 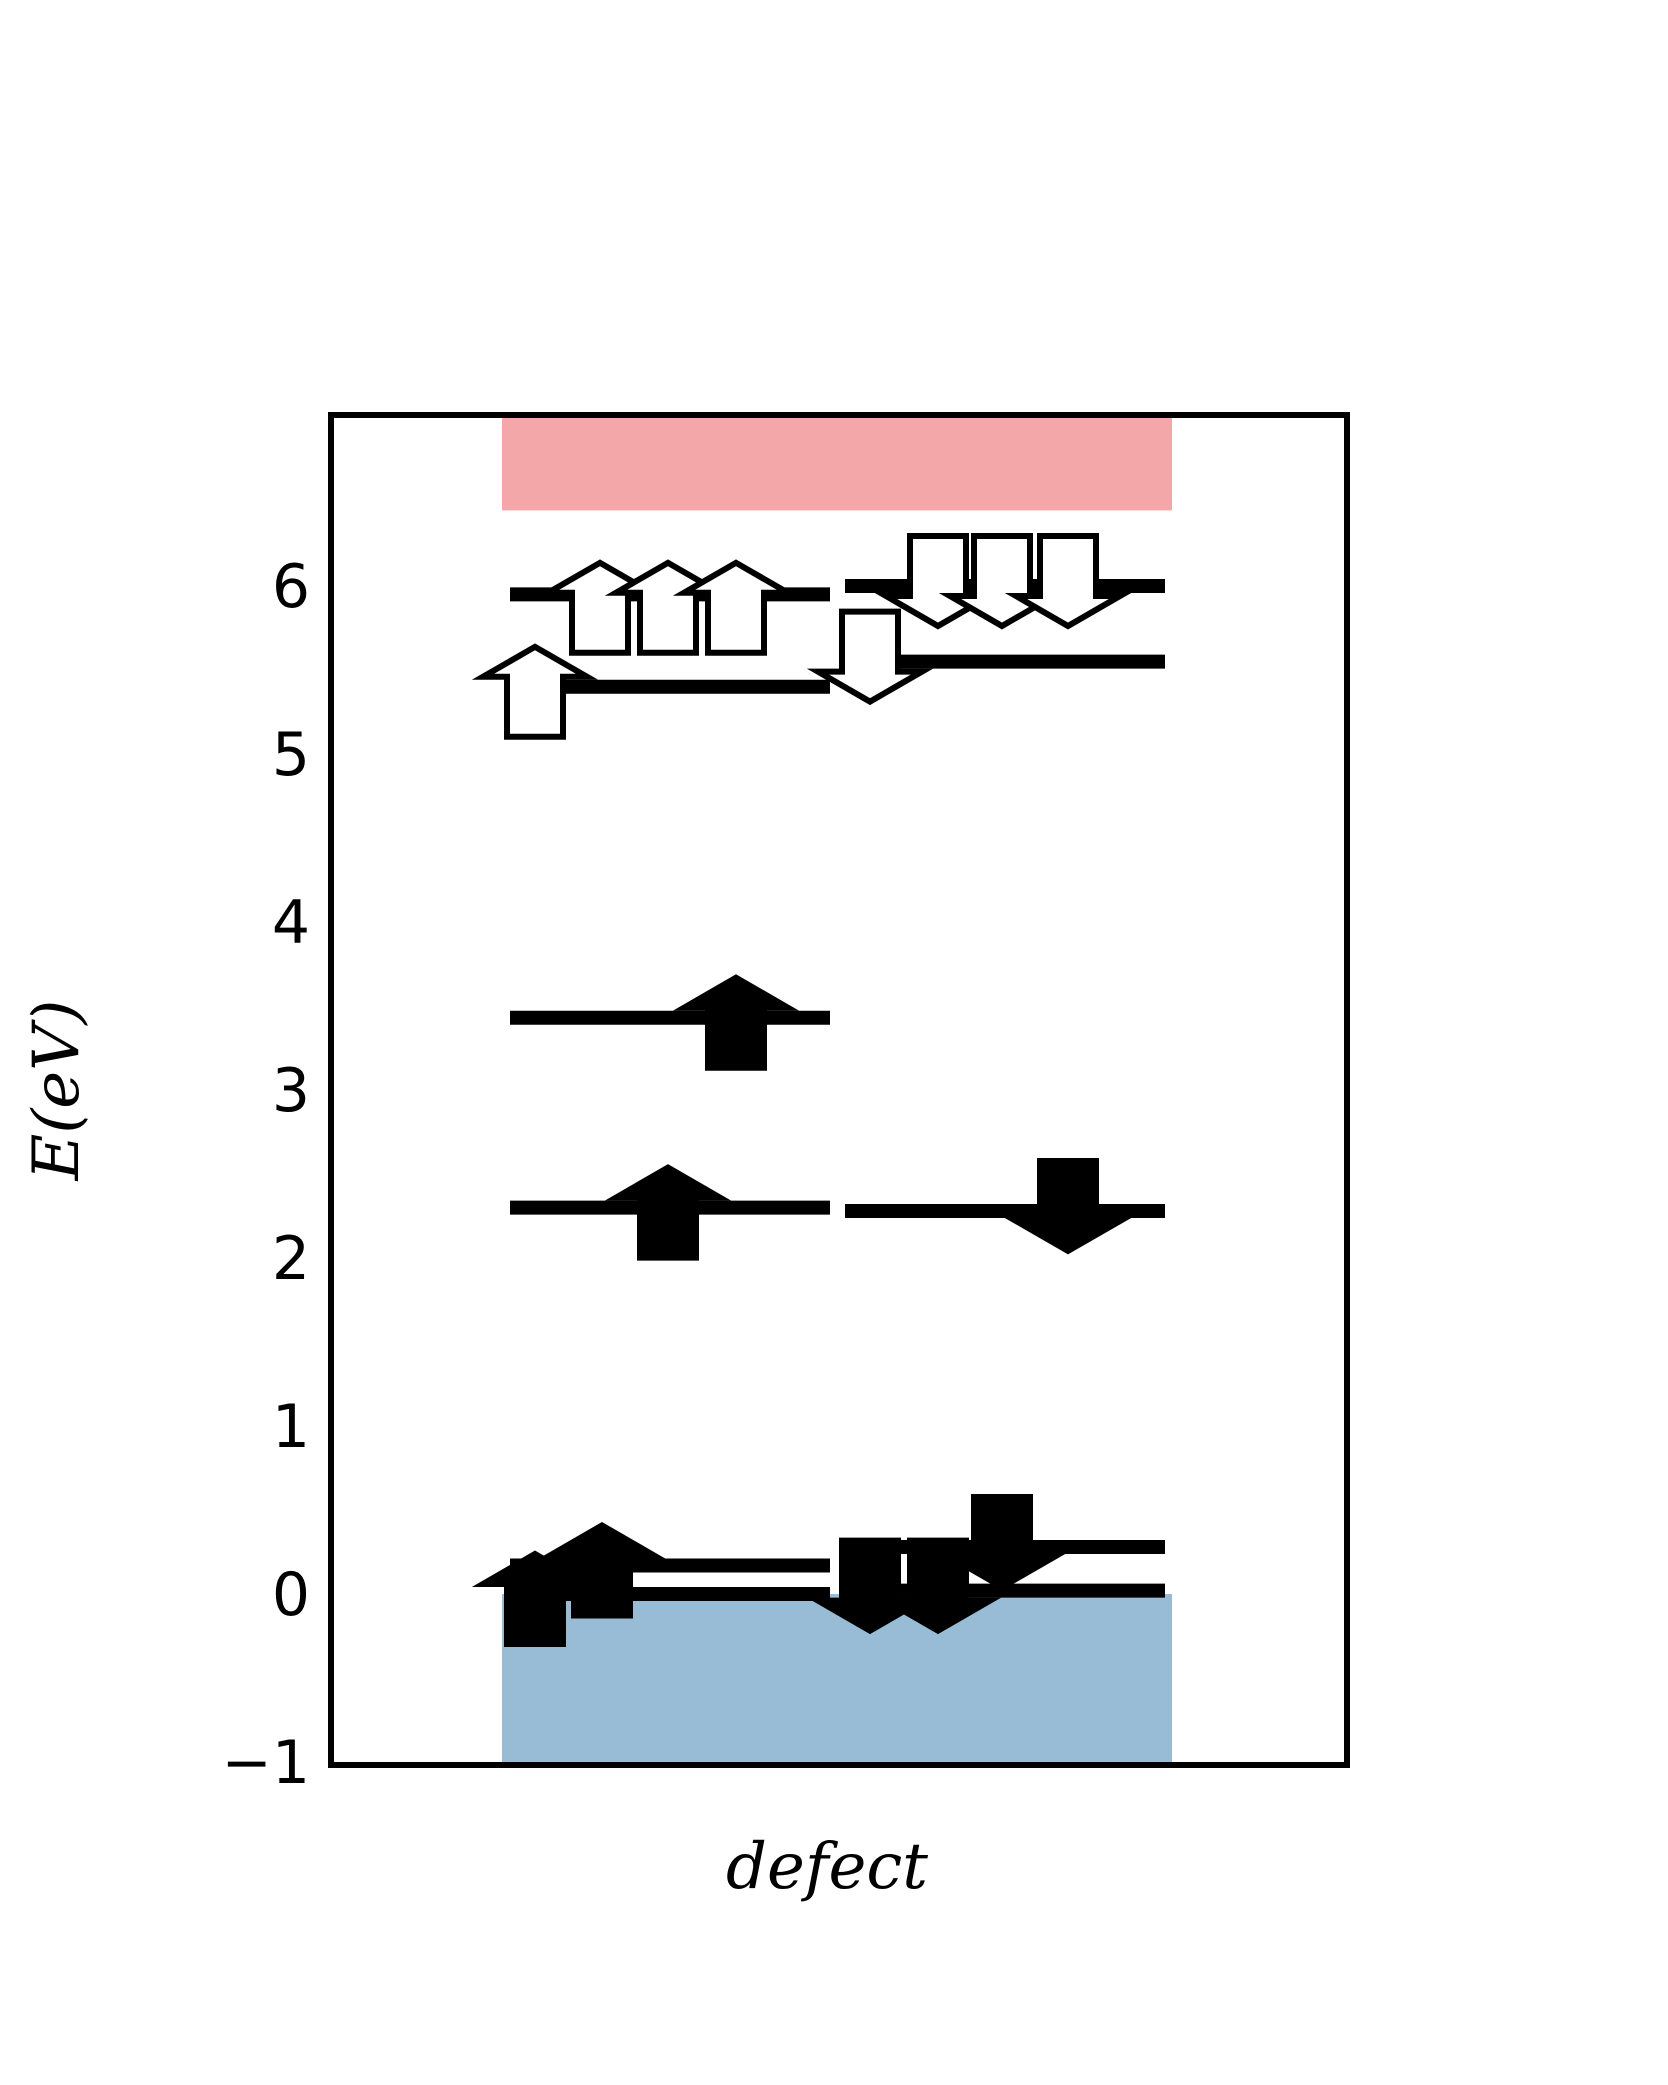 What do you see at coordinates (291, 1595) in the screenshot?
I see `y-tick-label: 0` at bounding box center [291, 1595].